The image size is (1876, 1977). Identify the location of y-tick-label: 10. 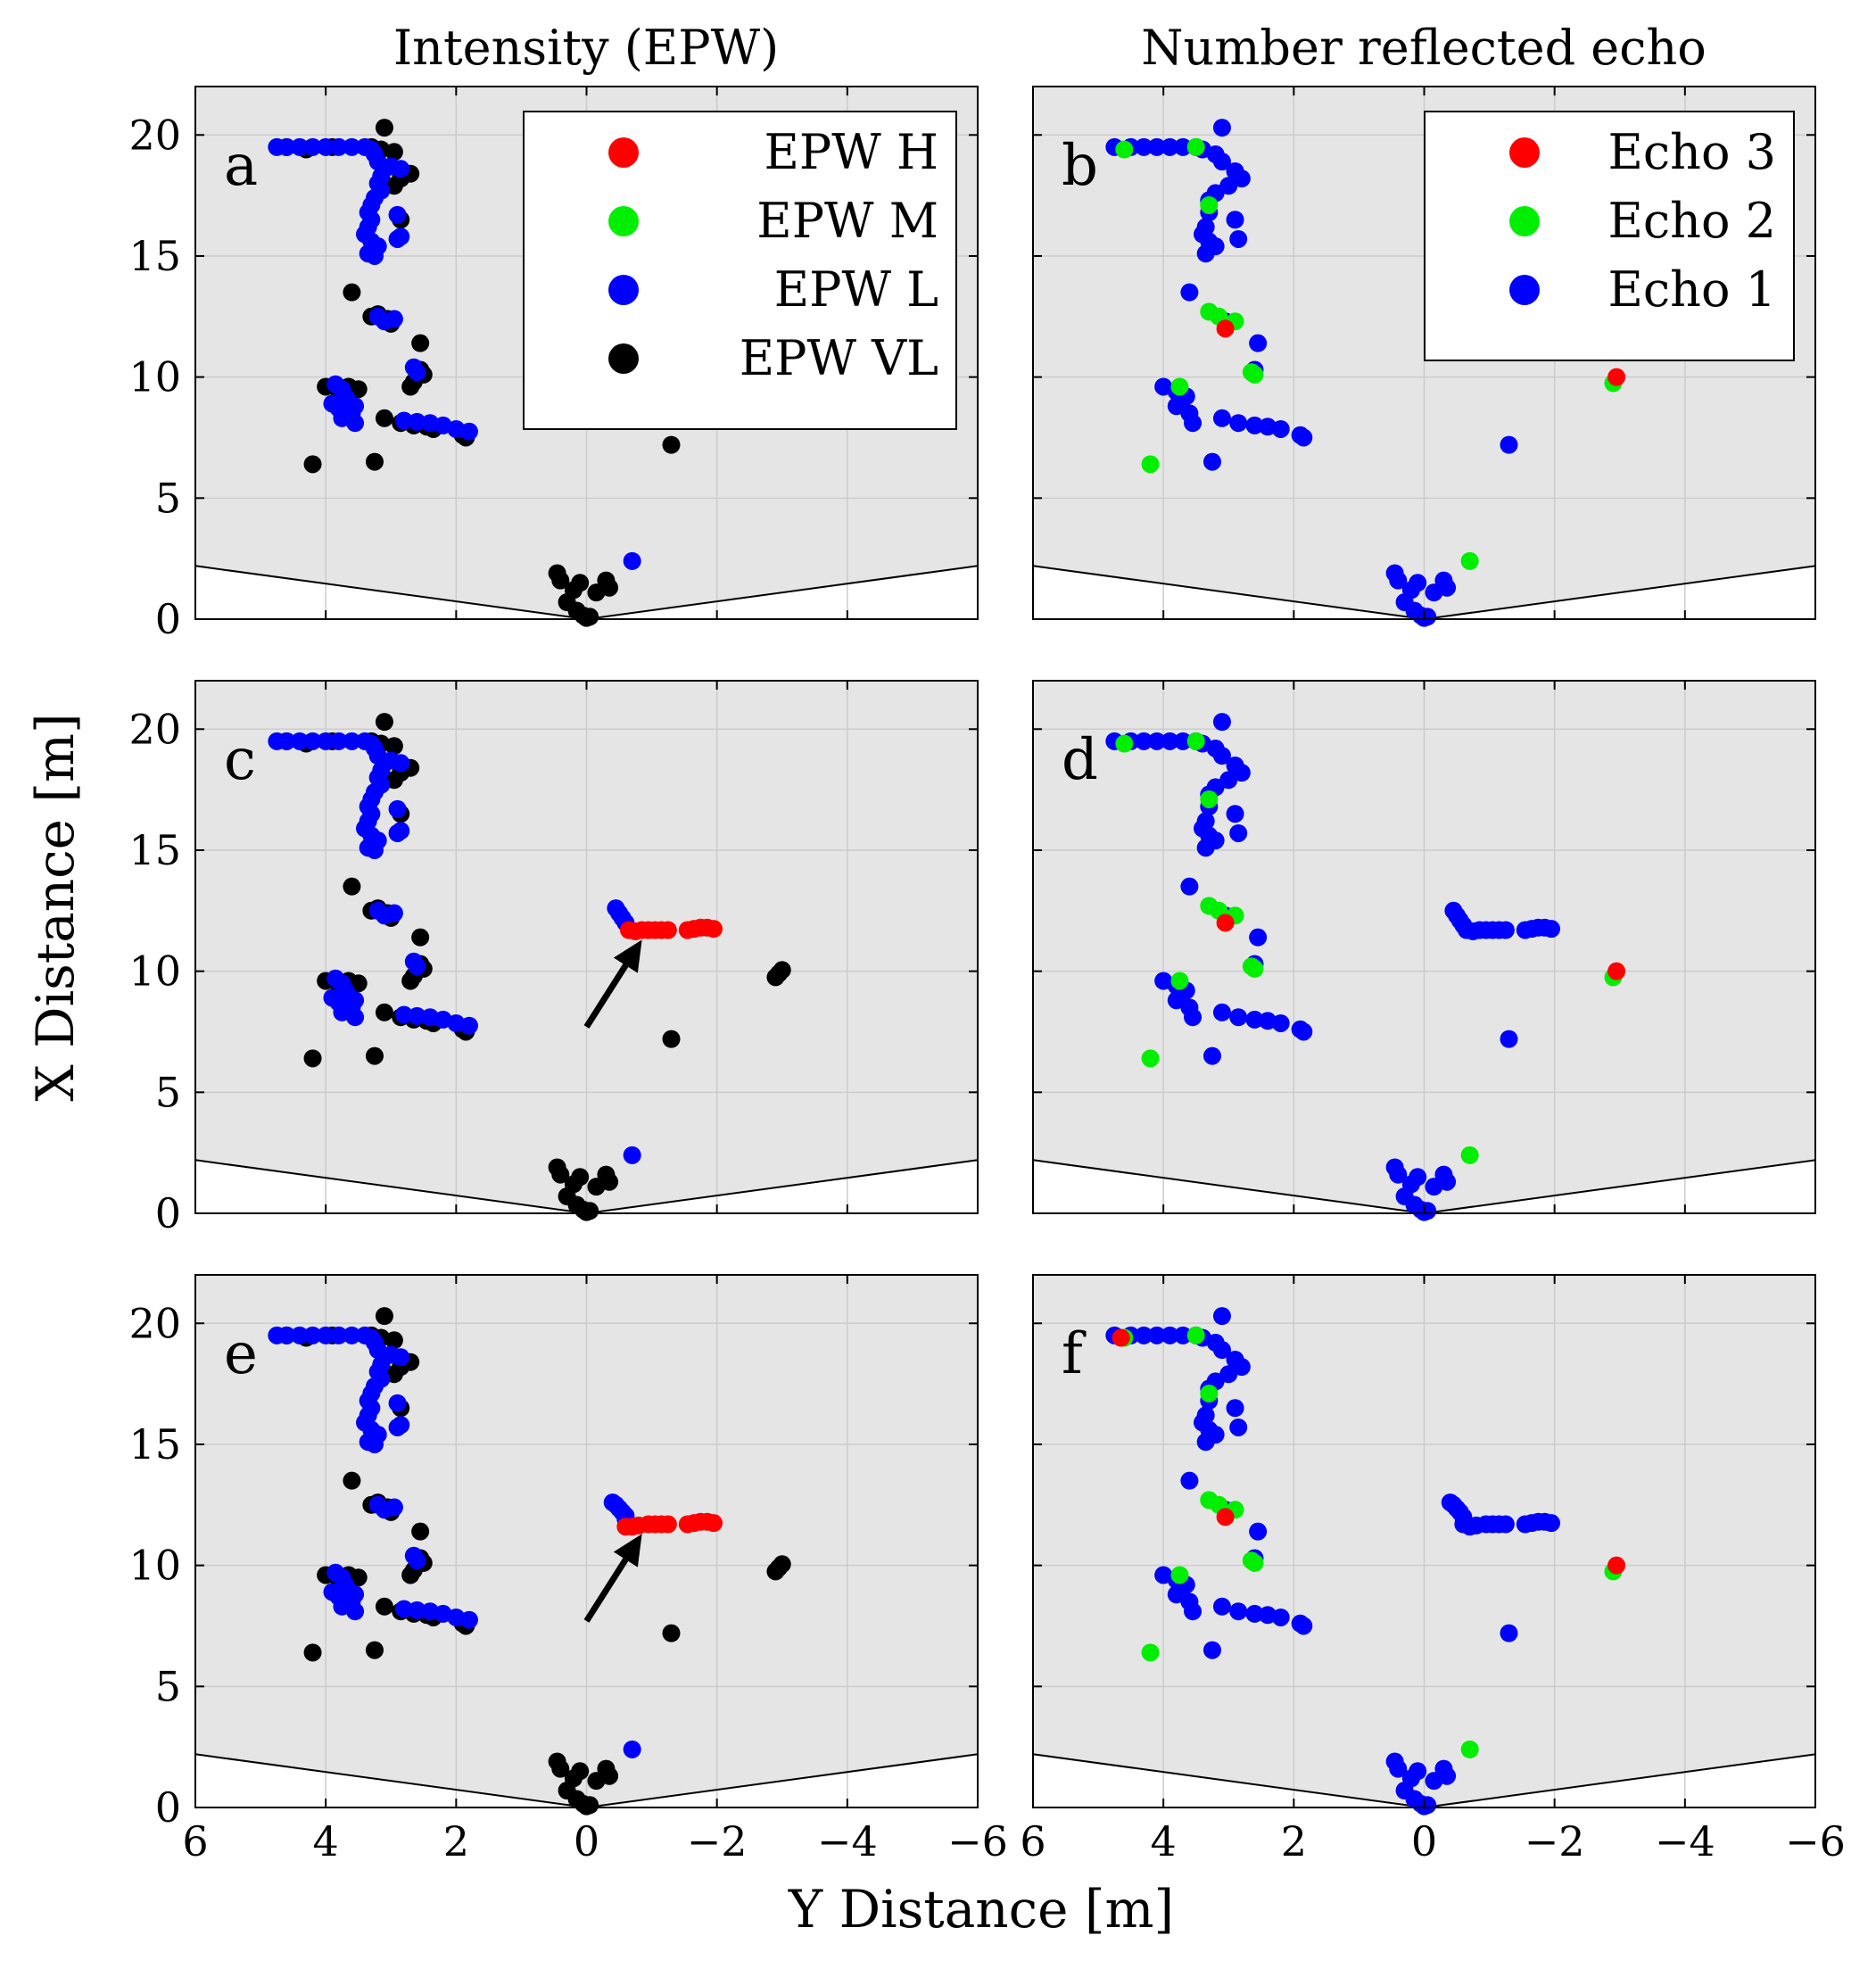
(155, 377).